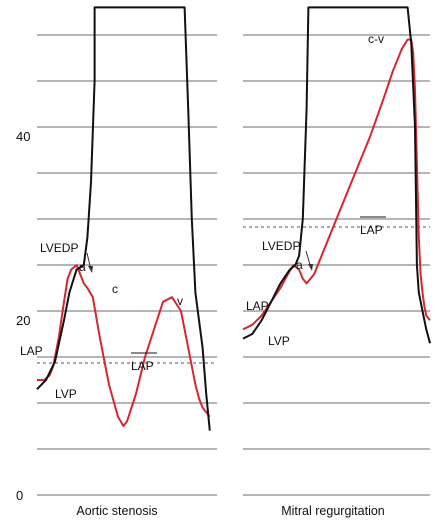 The image size is (437, 525). I want to click on label-v-wave: v, so click(180, 301).